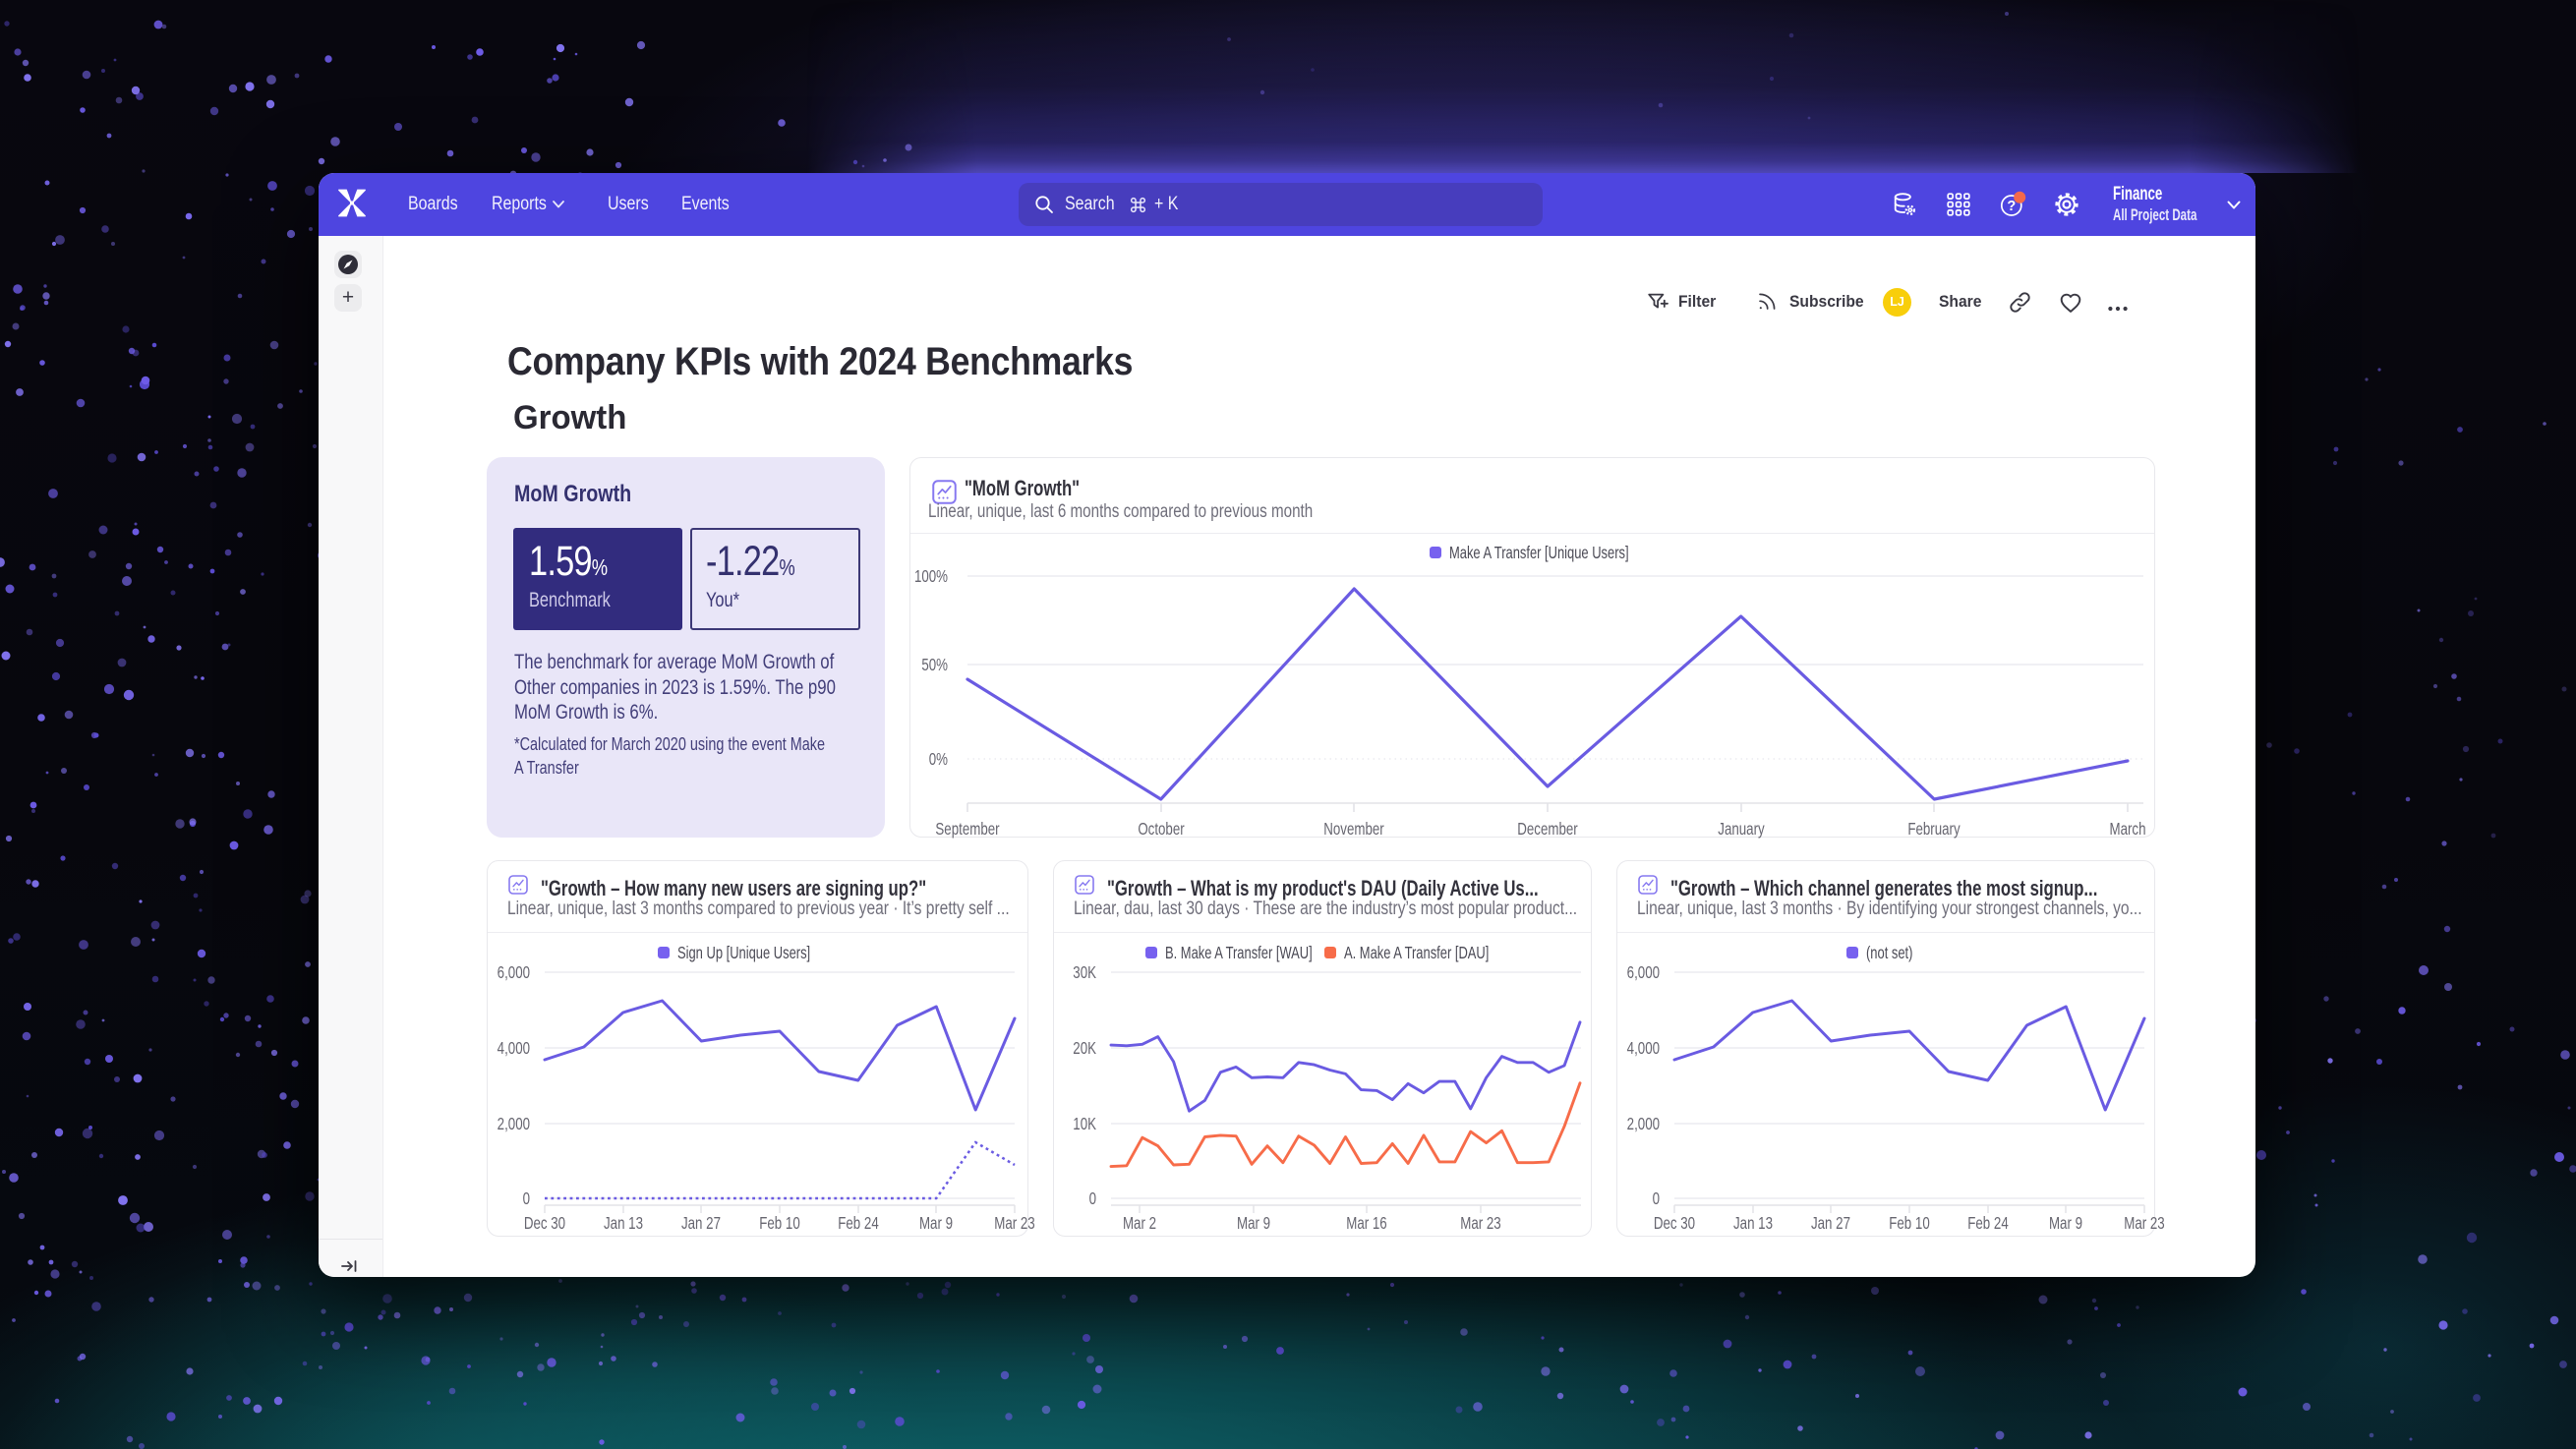  I want to click on svg-text: Mar 2, so click(1139, 1223).